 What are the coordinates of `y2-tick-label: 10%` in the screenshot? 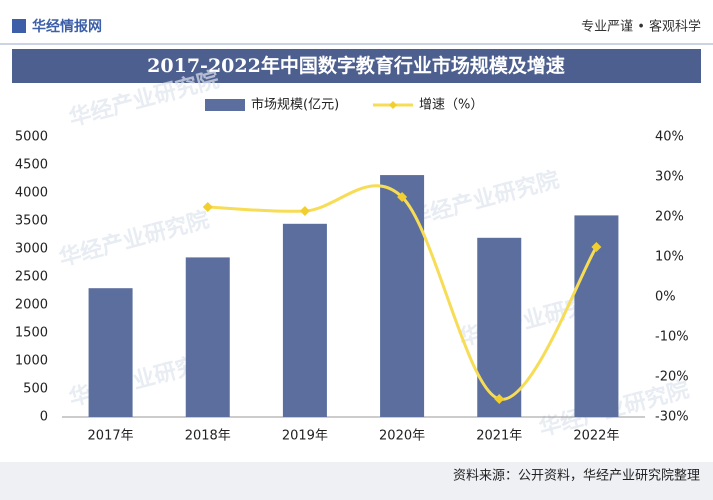 It's located at (669, 257).